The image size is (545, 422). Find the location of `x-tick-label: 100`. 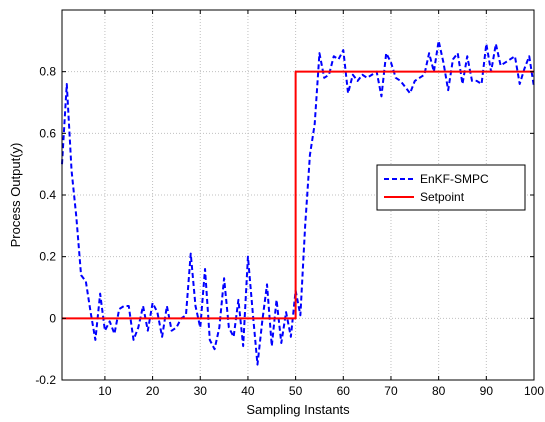

x-tick-label: 100 is located at coordinates (534, 391).